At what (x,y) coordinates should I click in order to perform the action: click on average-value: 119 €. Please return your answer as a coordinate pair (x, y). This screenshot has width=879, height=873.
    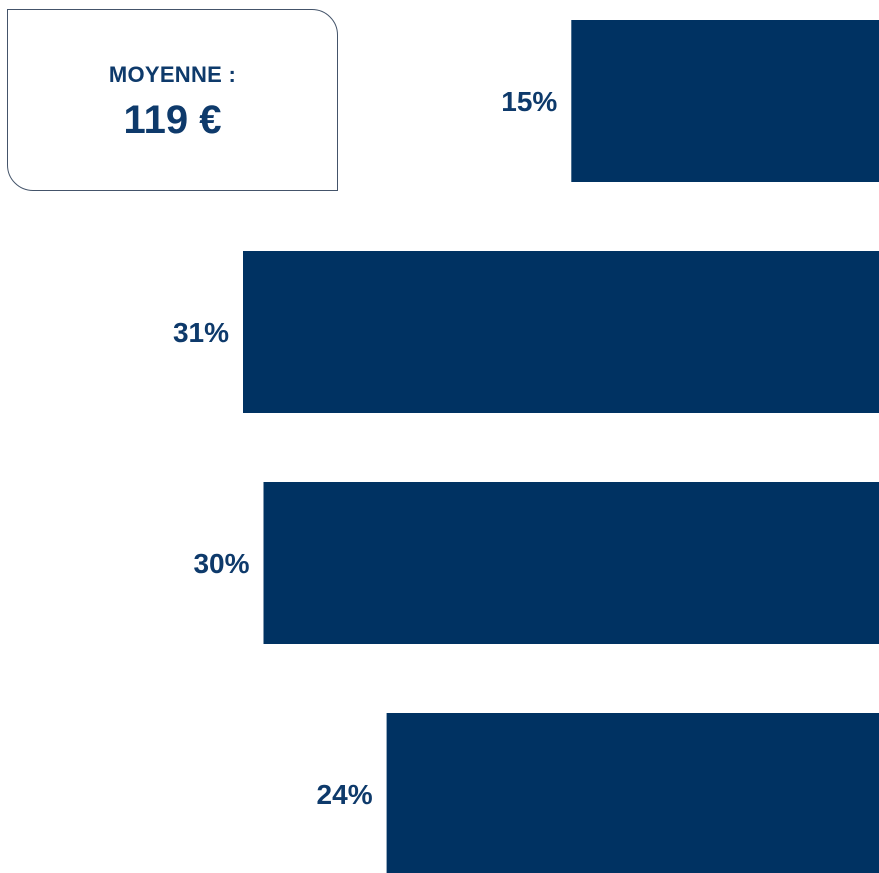
    Looking at the image, I should click on (172, 120).